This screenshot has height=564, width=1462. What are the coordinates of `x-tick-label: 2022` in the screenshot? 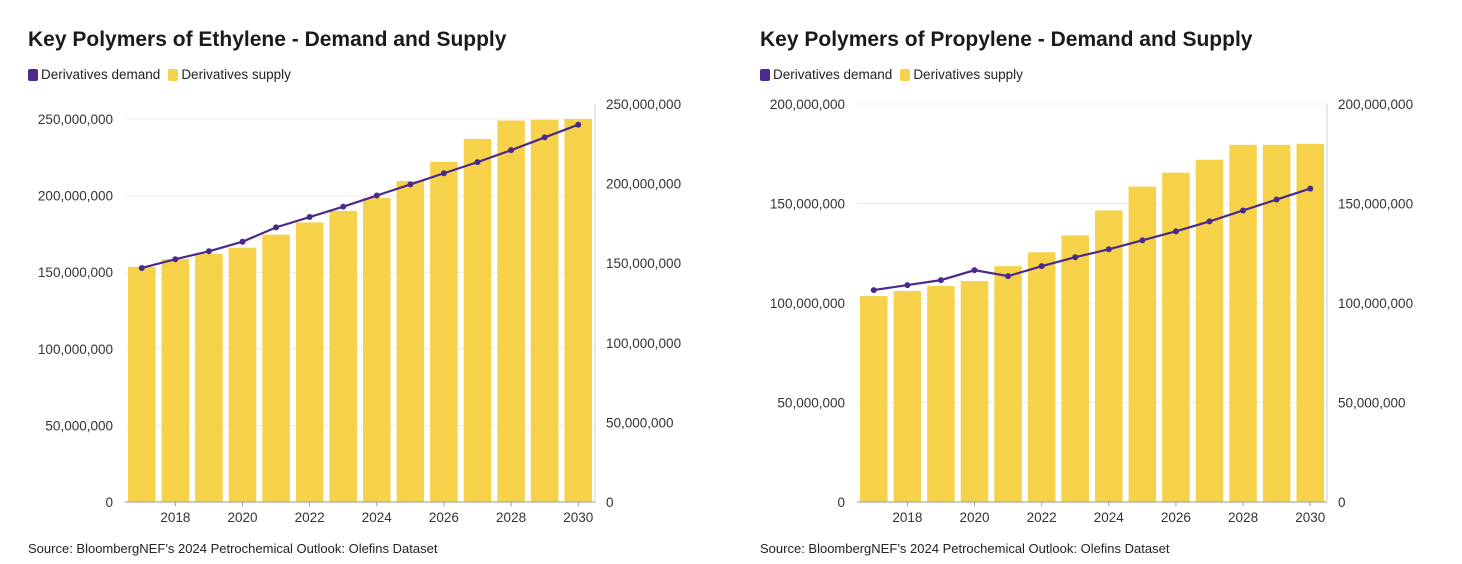 It's located at (310, 517).